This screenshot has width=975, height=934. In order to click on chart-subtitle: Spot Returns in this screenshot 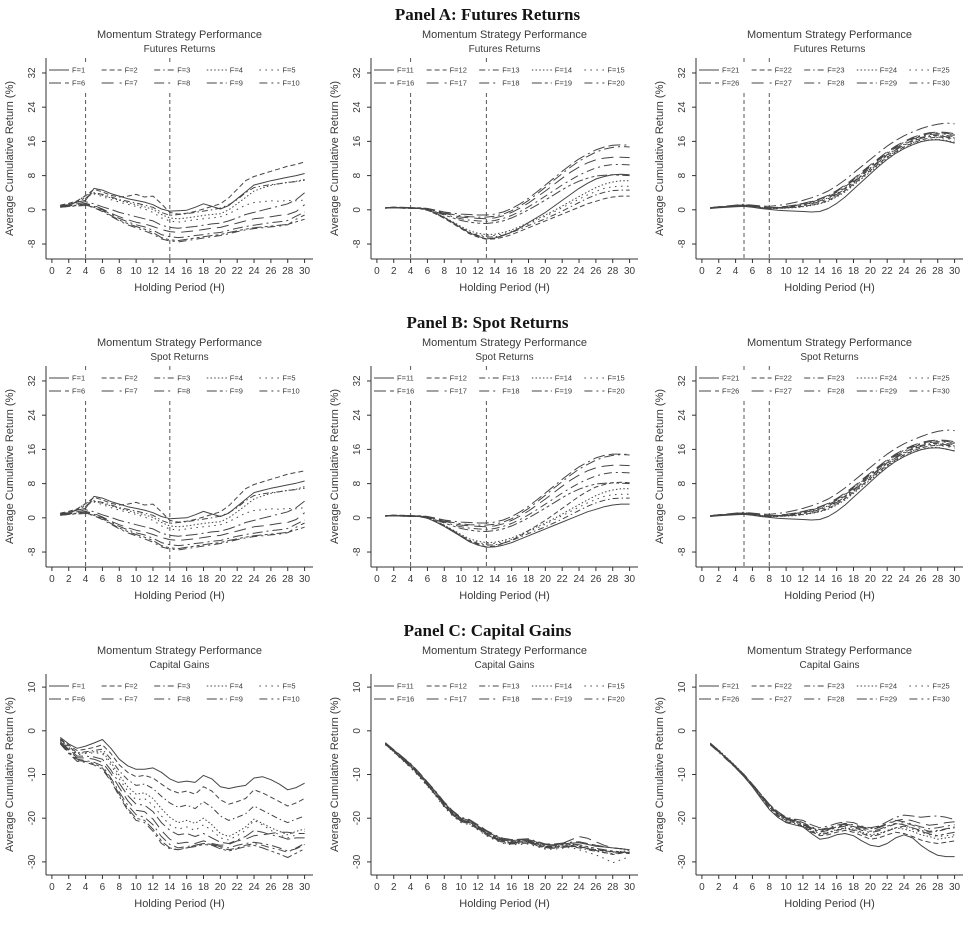, I will do `click(504, 357)`.